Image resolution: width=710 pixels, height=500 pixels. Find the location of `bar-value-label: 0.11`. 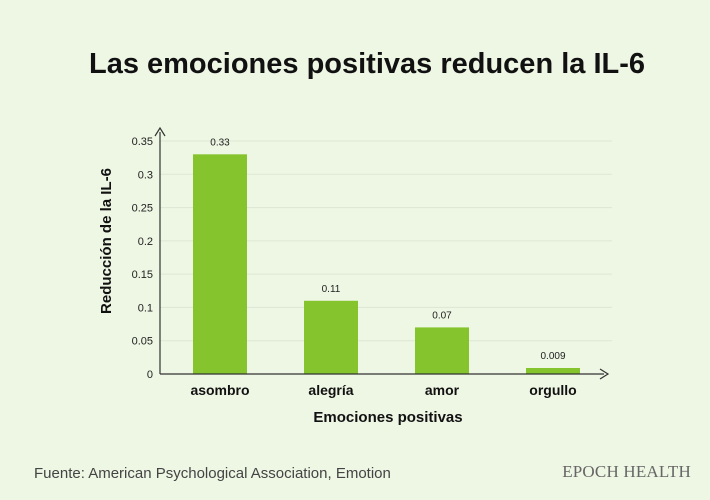

bar-value-label: 0.11 is located at coordinates (331, 289).